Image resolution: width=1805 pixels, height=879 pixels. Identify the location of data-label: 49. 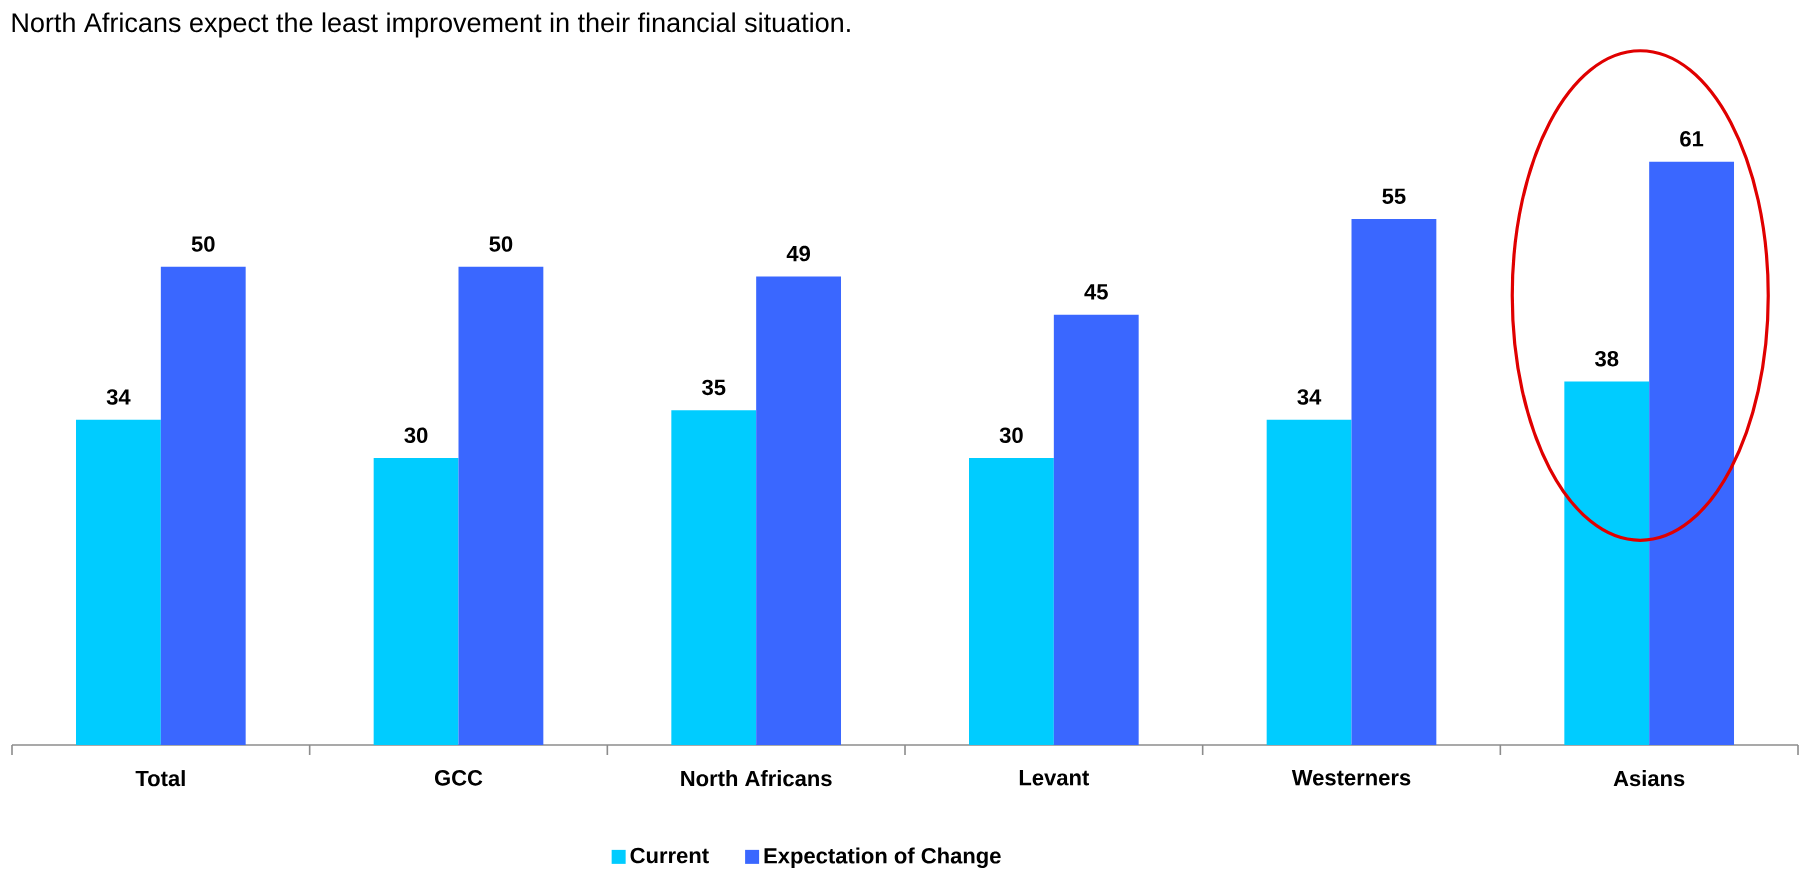
(798, 253).